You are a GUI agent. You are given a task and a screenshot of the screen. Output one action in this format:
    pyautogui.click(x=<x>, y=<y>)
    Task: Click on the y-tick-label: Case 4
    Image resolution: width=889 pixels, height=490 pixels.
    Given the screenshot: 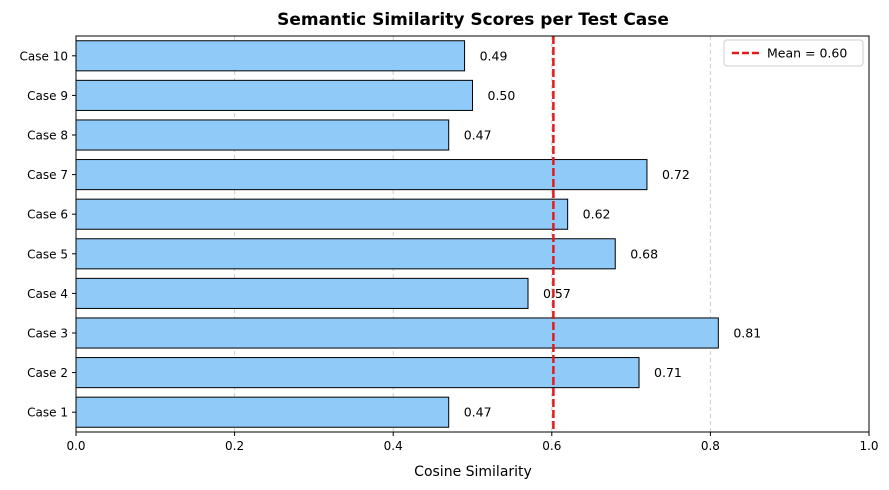 What is the action you would take?
    pyautogui.click(x=47, y=294)
    